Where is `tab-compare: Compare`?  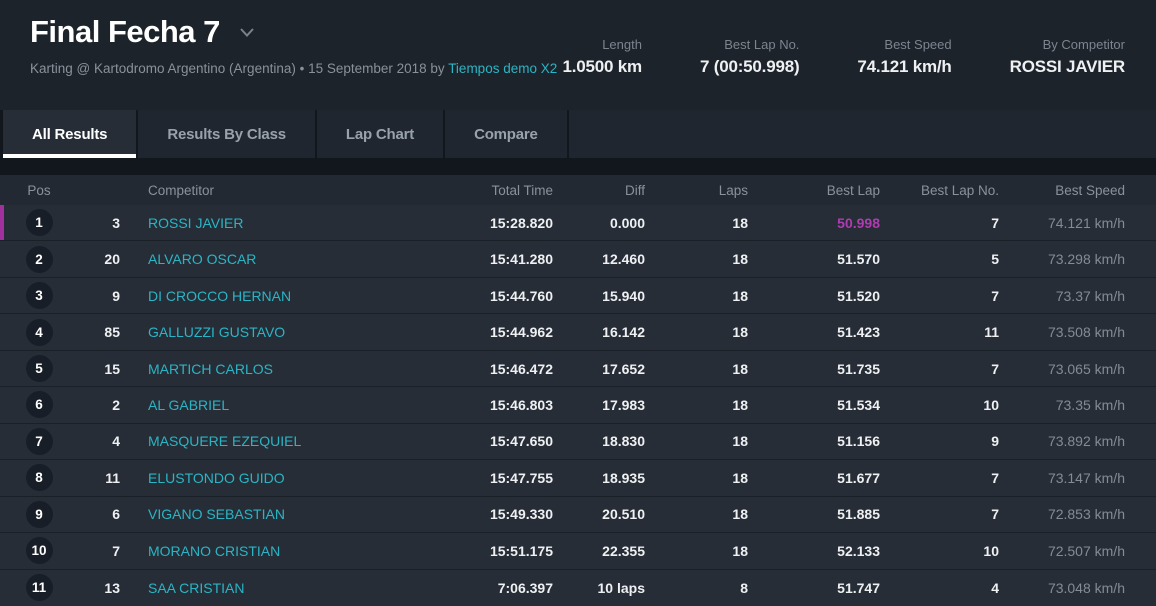 tab-compare: Compare is located at coordinates (507, 134).